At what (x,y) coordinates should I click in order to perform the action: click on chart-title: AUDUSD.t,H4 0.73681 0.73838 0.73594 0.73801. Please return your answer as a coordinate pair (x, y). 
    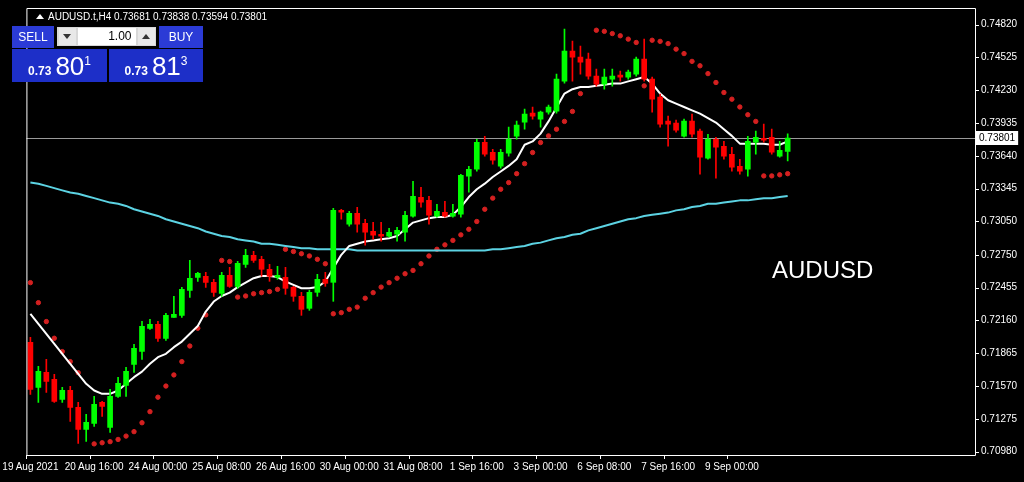
    Looking at the image, I should click on (158, 16).